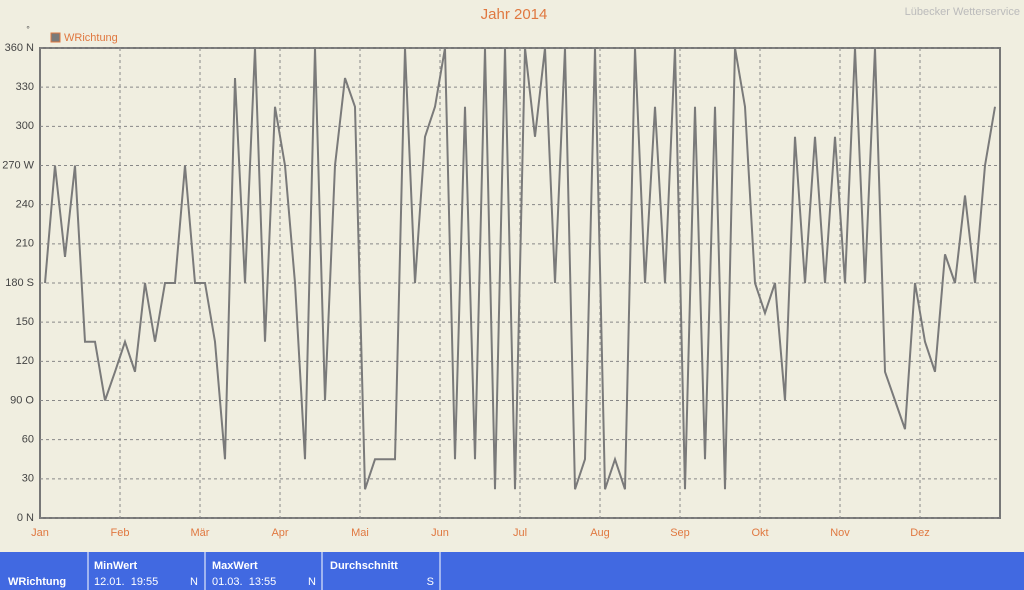 The height and width of the screenshot is (590, 1024). What do you see at coordinates (680, 533) in the screenshot?
I see `x-tick-label: Sep` at bounding box center [680, 533].